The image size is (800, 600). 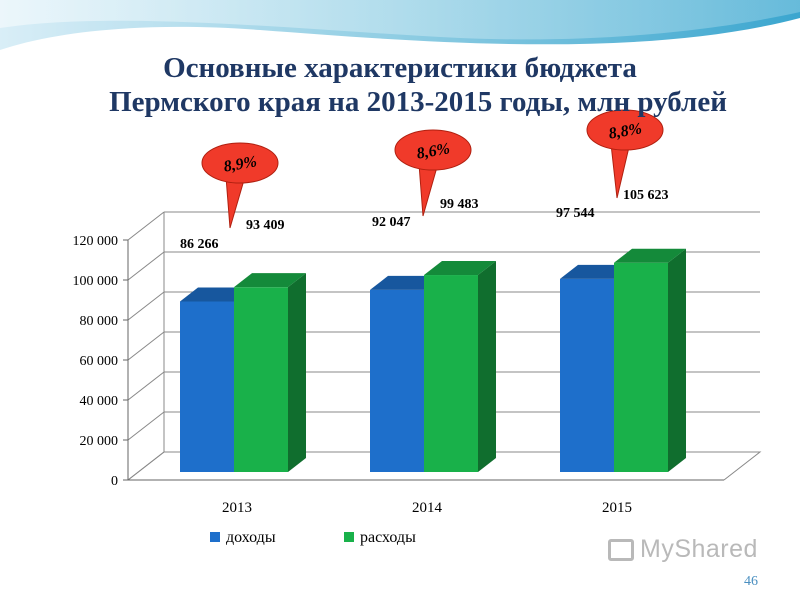 I want to click on legend-swatch-expense, so click(x=349, y=537).